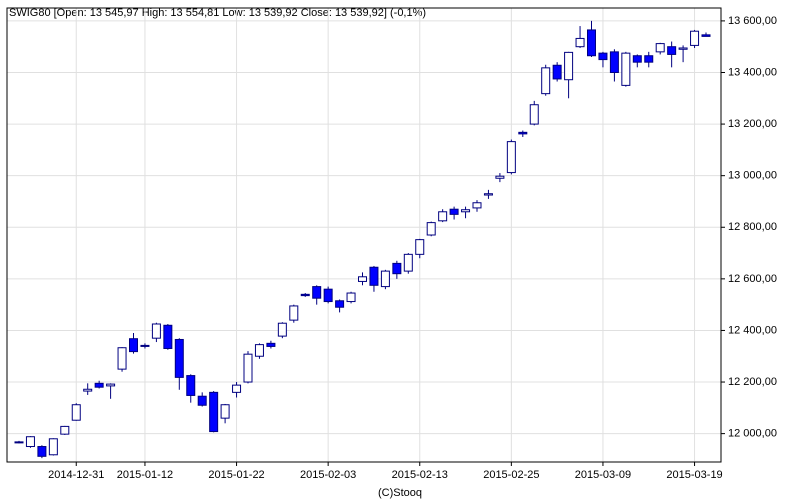  Describe the element at coordinates (752, 176) in the screenshot. I see `y-tick-label: 13 000,00` at that location.